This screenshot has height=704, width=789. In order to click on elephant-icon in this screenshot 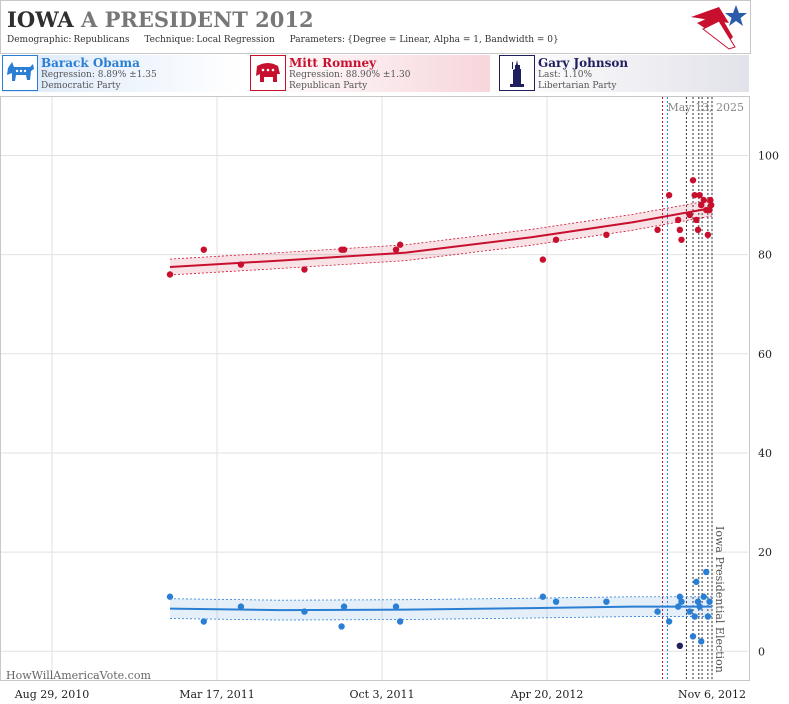, I will do `click(268, 73)`.